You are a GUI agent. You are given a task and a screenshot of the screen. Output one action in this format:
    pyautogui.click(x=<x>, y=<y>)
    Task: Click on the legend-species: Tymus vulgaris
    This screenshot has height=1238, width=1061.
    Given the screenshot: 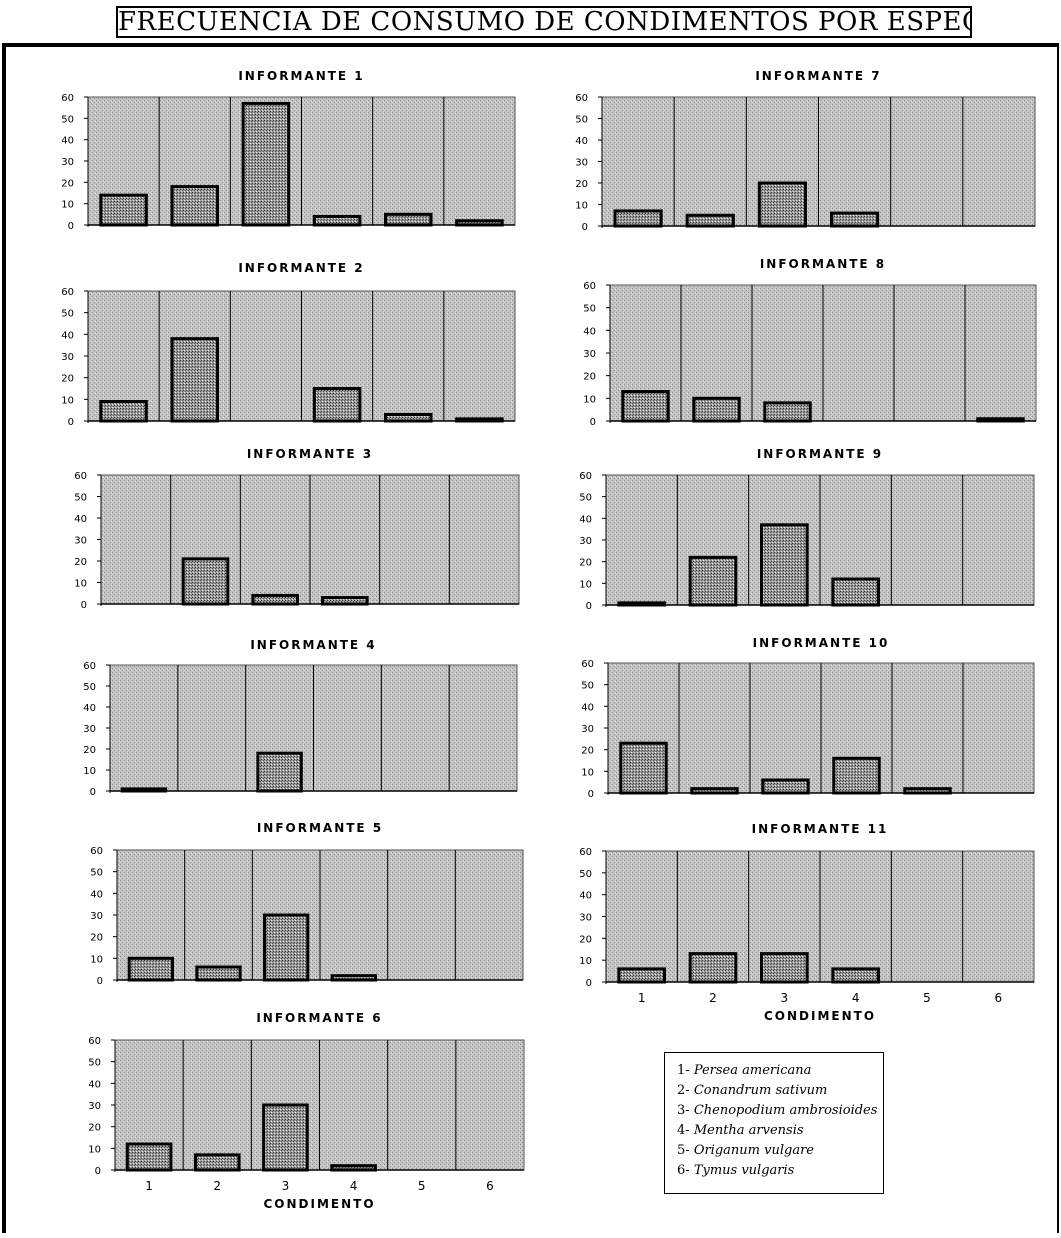 What is the action you would take?
    pyautogui.click(x=744, y=1170)
    